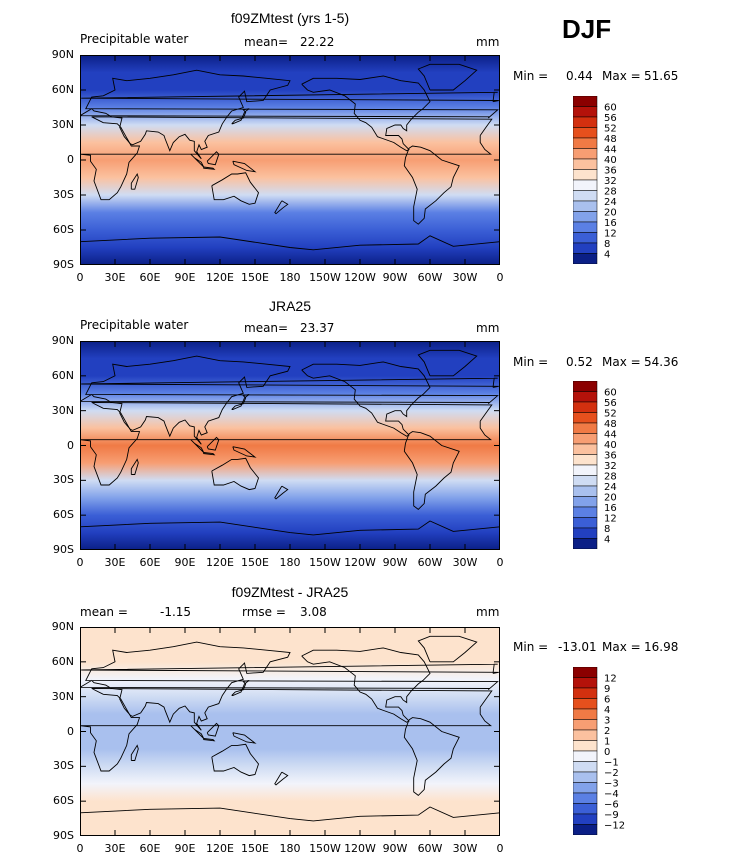 This screenshot has height=864, width=733. What do you see at coordinates (610, 192) in the screenshot?
I see `colorbar-label: 28` at bounding box center [610, 192].